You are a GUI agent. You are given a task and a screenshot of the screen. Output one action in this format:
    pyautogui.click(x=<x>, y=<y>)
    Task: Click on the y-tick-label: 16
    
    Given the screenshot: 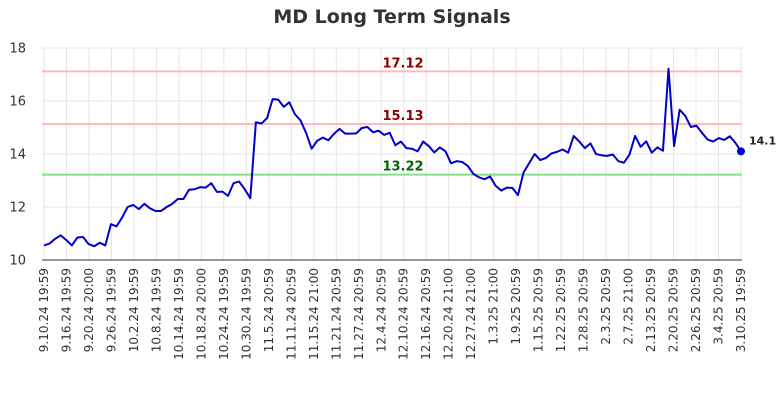 What is the action you would take?
    pyautogui.click(x=17, y=102)
    